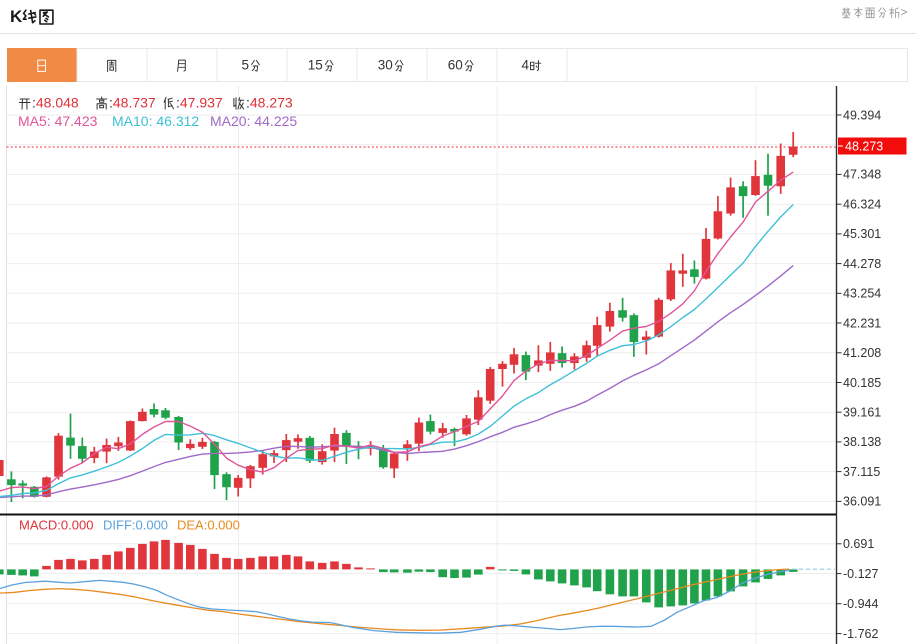 The height and width of the screenshot is (644, 916). What do you see at coordinates (862, 205) in the screenshot?
I see `svg-text: 46.324` at bounding box center [862, 205].